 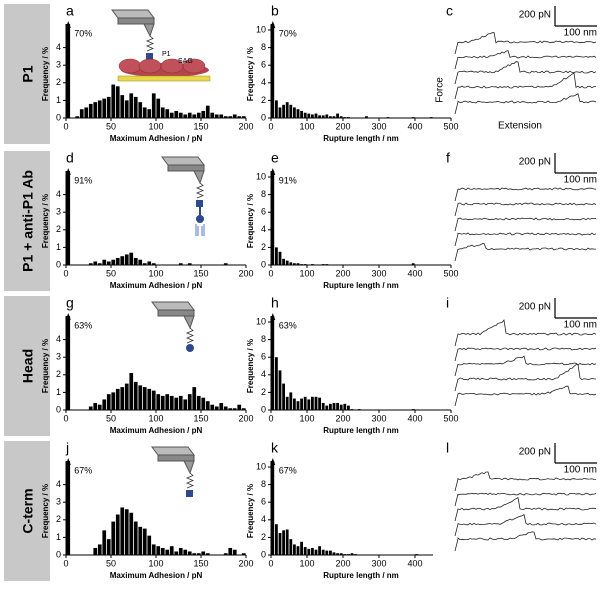 What do you see at coordinates (361, 575) in the screenshot?
I see `x-axis-label: Rupture length / nm` at bounding box center [361, 575].